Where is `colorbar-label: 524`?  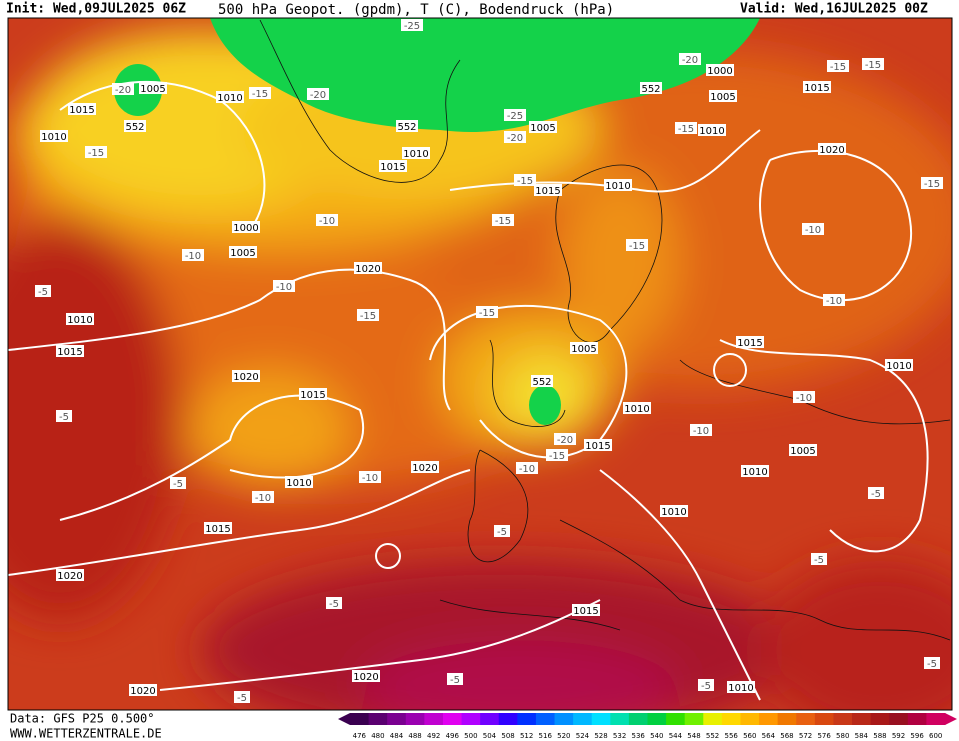 colorbar-label: 524 is located at coordinates (583, 736).